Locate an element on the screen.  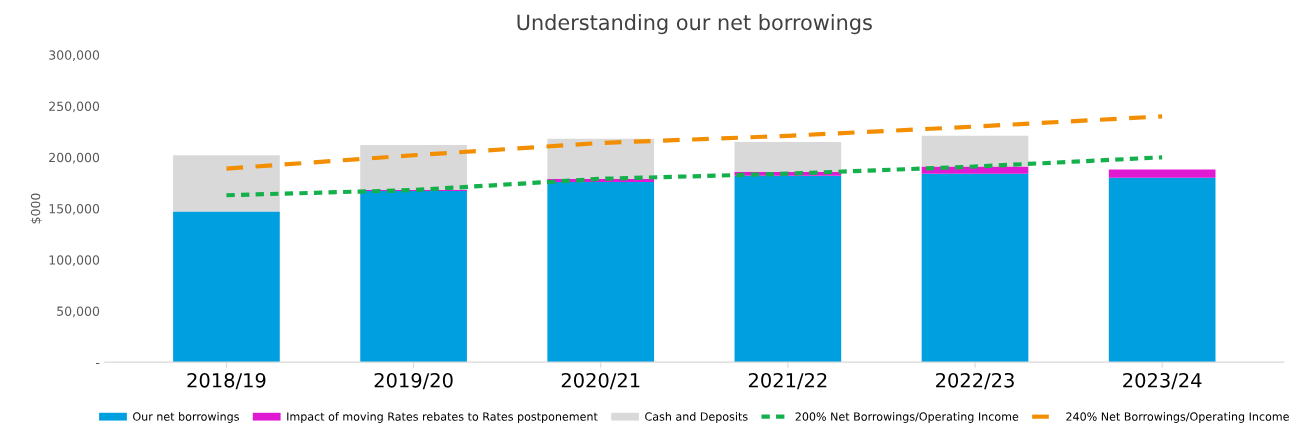
x-tick-label: 2021/22 is located at coordinates (787, 381).